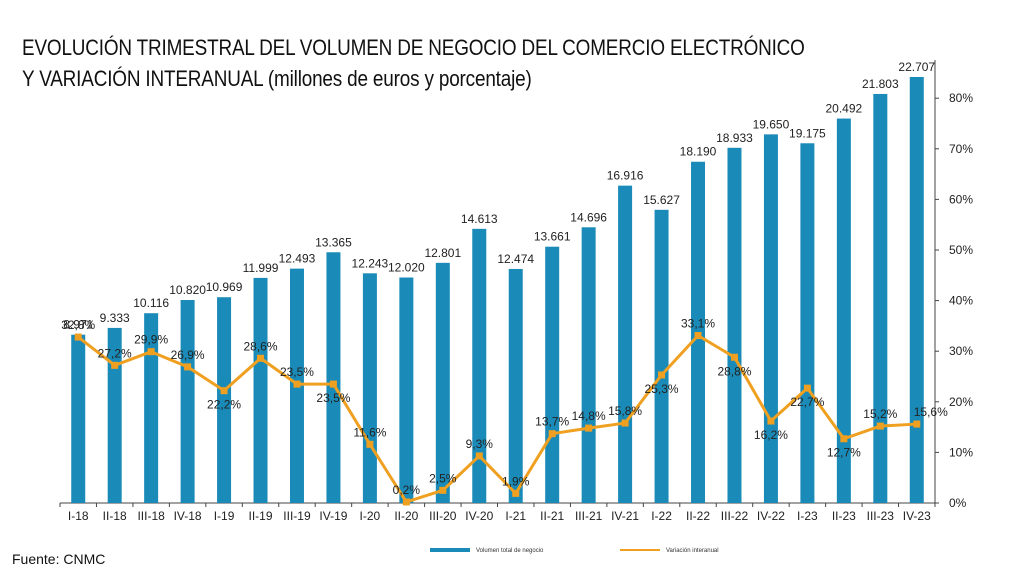  What do you see at coordinates (261, 268) in the screenshot?
I see `bar-value-label: 11.999` at bounding box center [261, 268].